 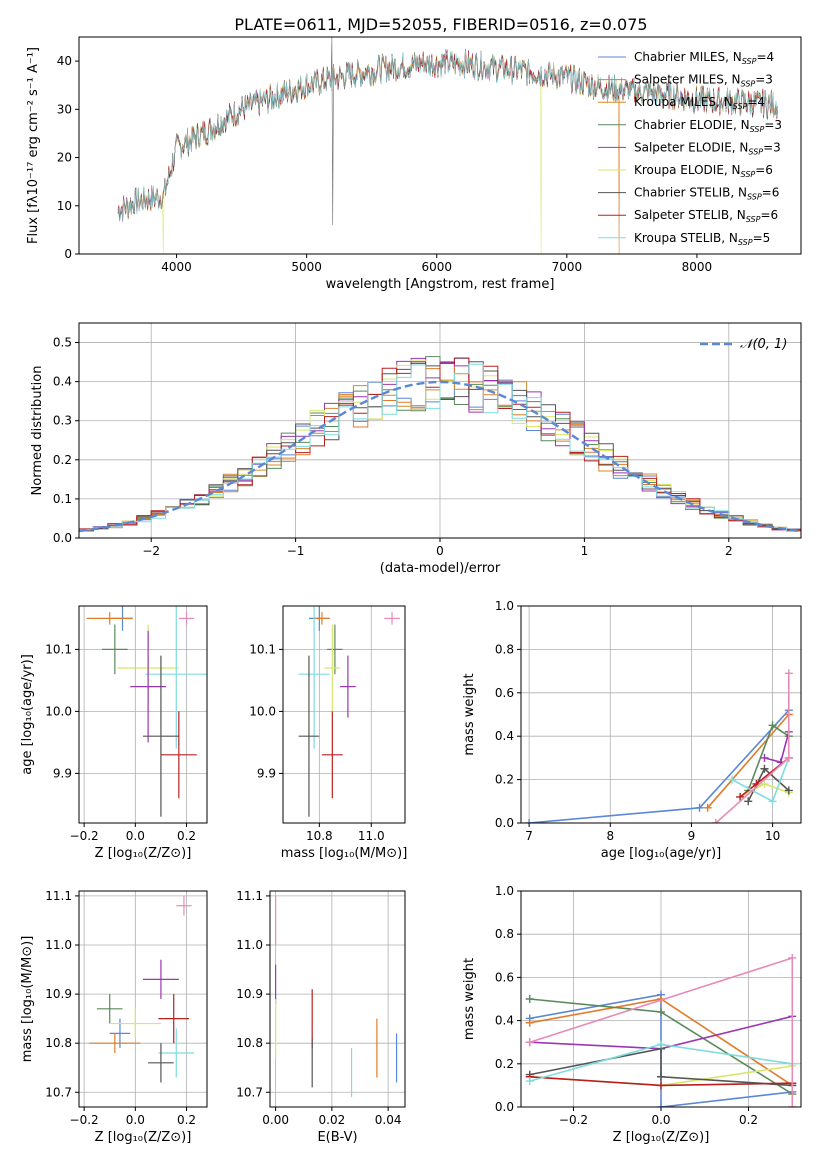 I want to click on legend-label: Chabrier MILES, NSSP=4, so click(x=704, y=58).